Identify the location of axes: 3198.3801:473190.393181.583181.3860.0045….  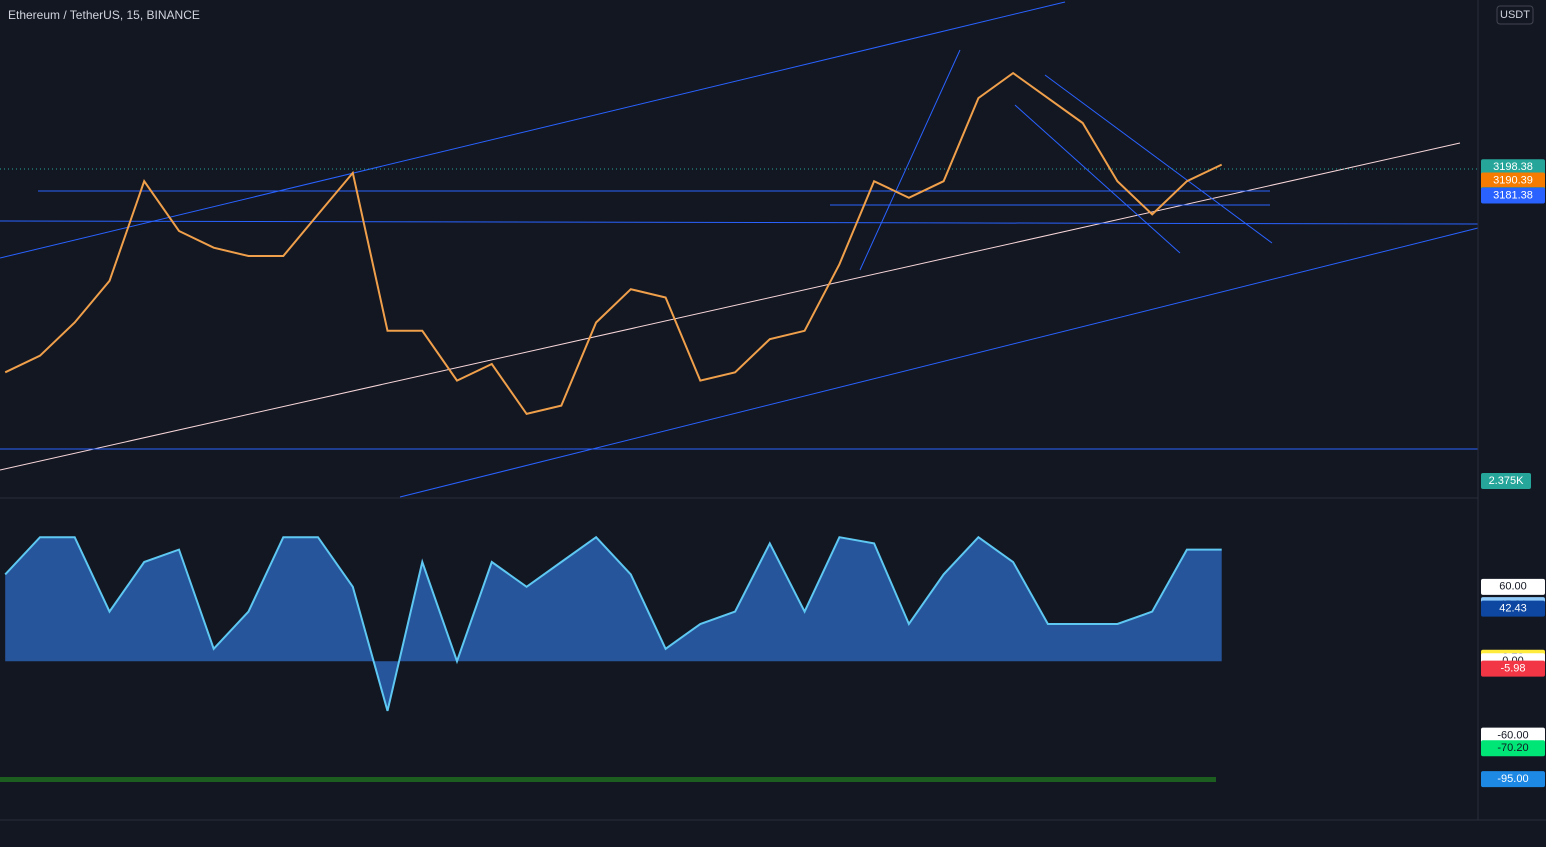
(1513, 473).